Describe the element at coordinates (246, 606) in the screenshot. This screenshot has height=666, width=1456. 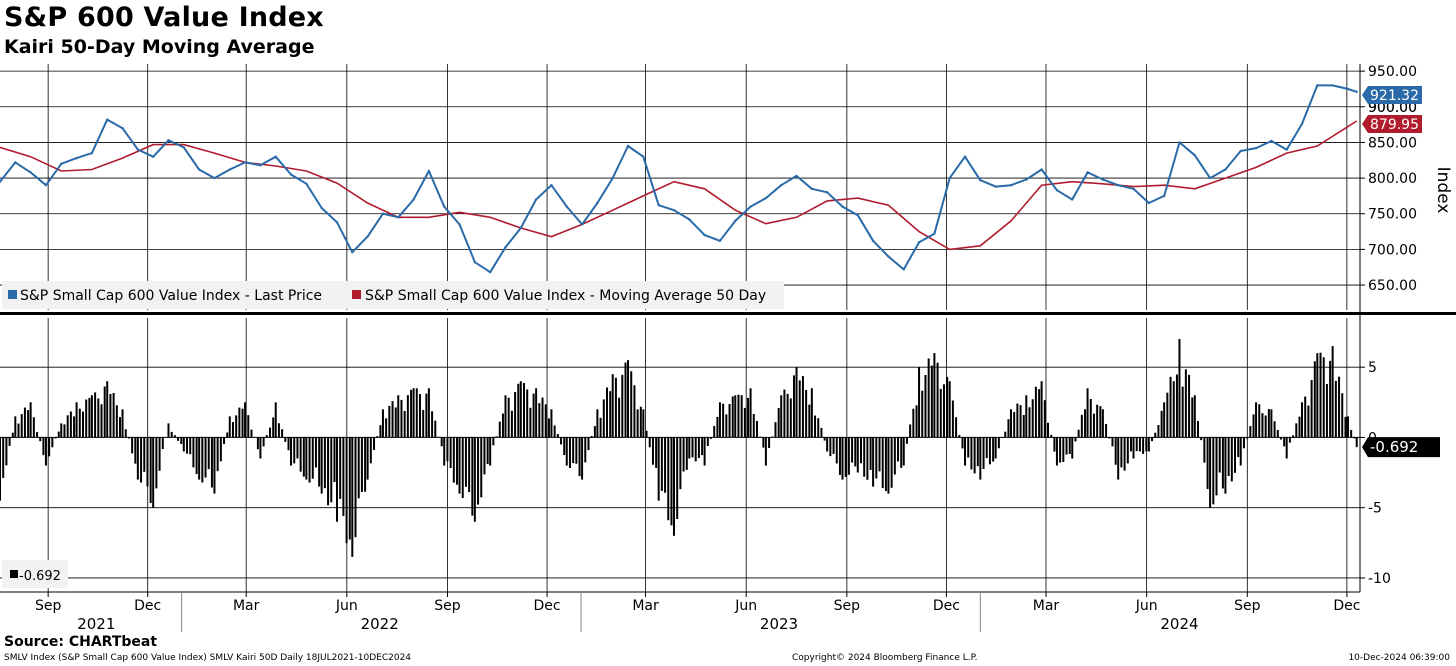
I see `x-month-label: Mar` at that location.